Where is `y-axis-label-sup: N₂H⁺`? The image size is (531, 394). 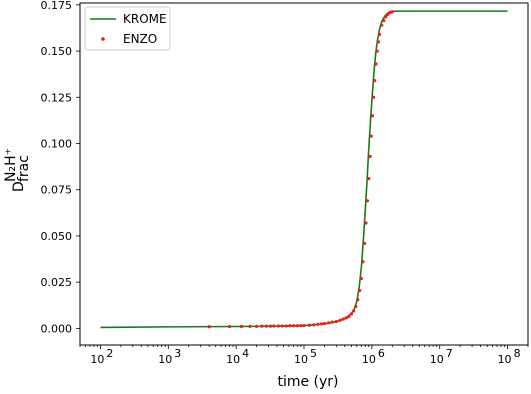
y-axis-label-sup: N₂H⁺ is located at coordinates (11, 165).